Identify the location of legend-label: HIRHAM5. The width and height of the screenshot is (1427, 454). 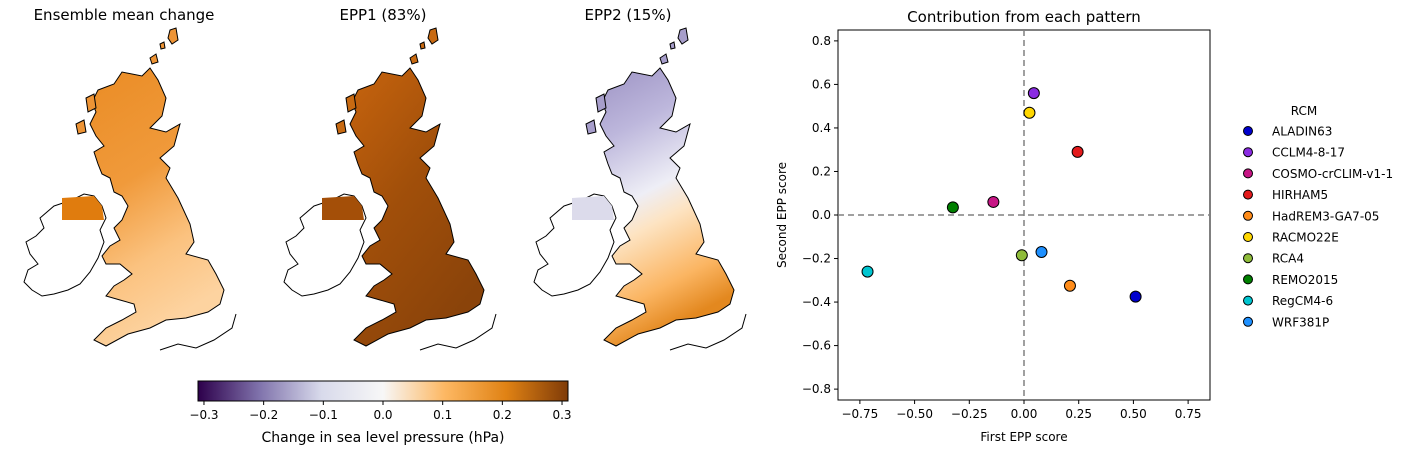
(1300, 195).